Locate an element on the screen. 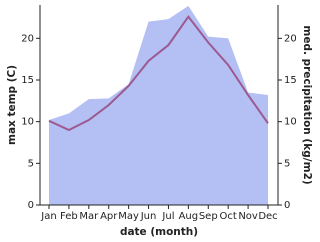  y2-tick-label: 0 is located at coordinates (287, 205).